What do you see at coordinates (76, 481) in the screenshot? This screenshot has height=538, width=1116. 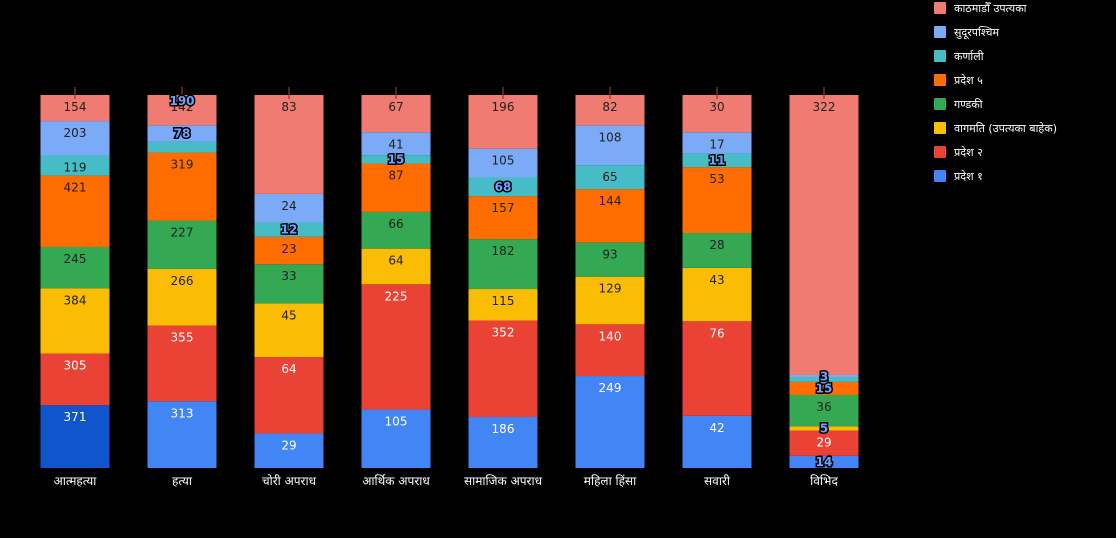 I see `category-label: आत्महत्या` at bounding box center [76, 481].